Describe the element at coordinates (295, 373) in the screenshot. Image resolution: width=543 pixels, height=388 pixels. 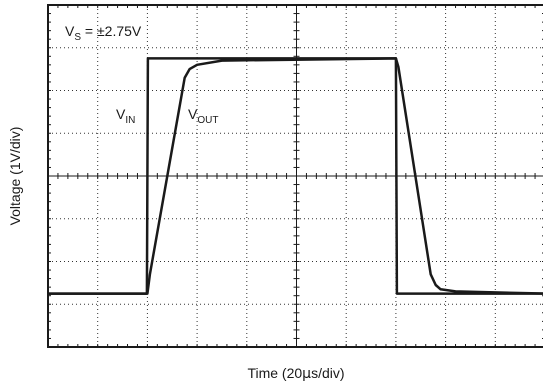
I see `x-axis-label: Time (20μs/div)` at that location.